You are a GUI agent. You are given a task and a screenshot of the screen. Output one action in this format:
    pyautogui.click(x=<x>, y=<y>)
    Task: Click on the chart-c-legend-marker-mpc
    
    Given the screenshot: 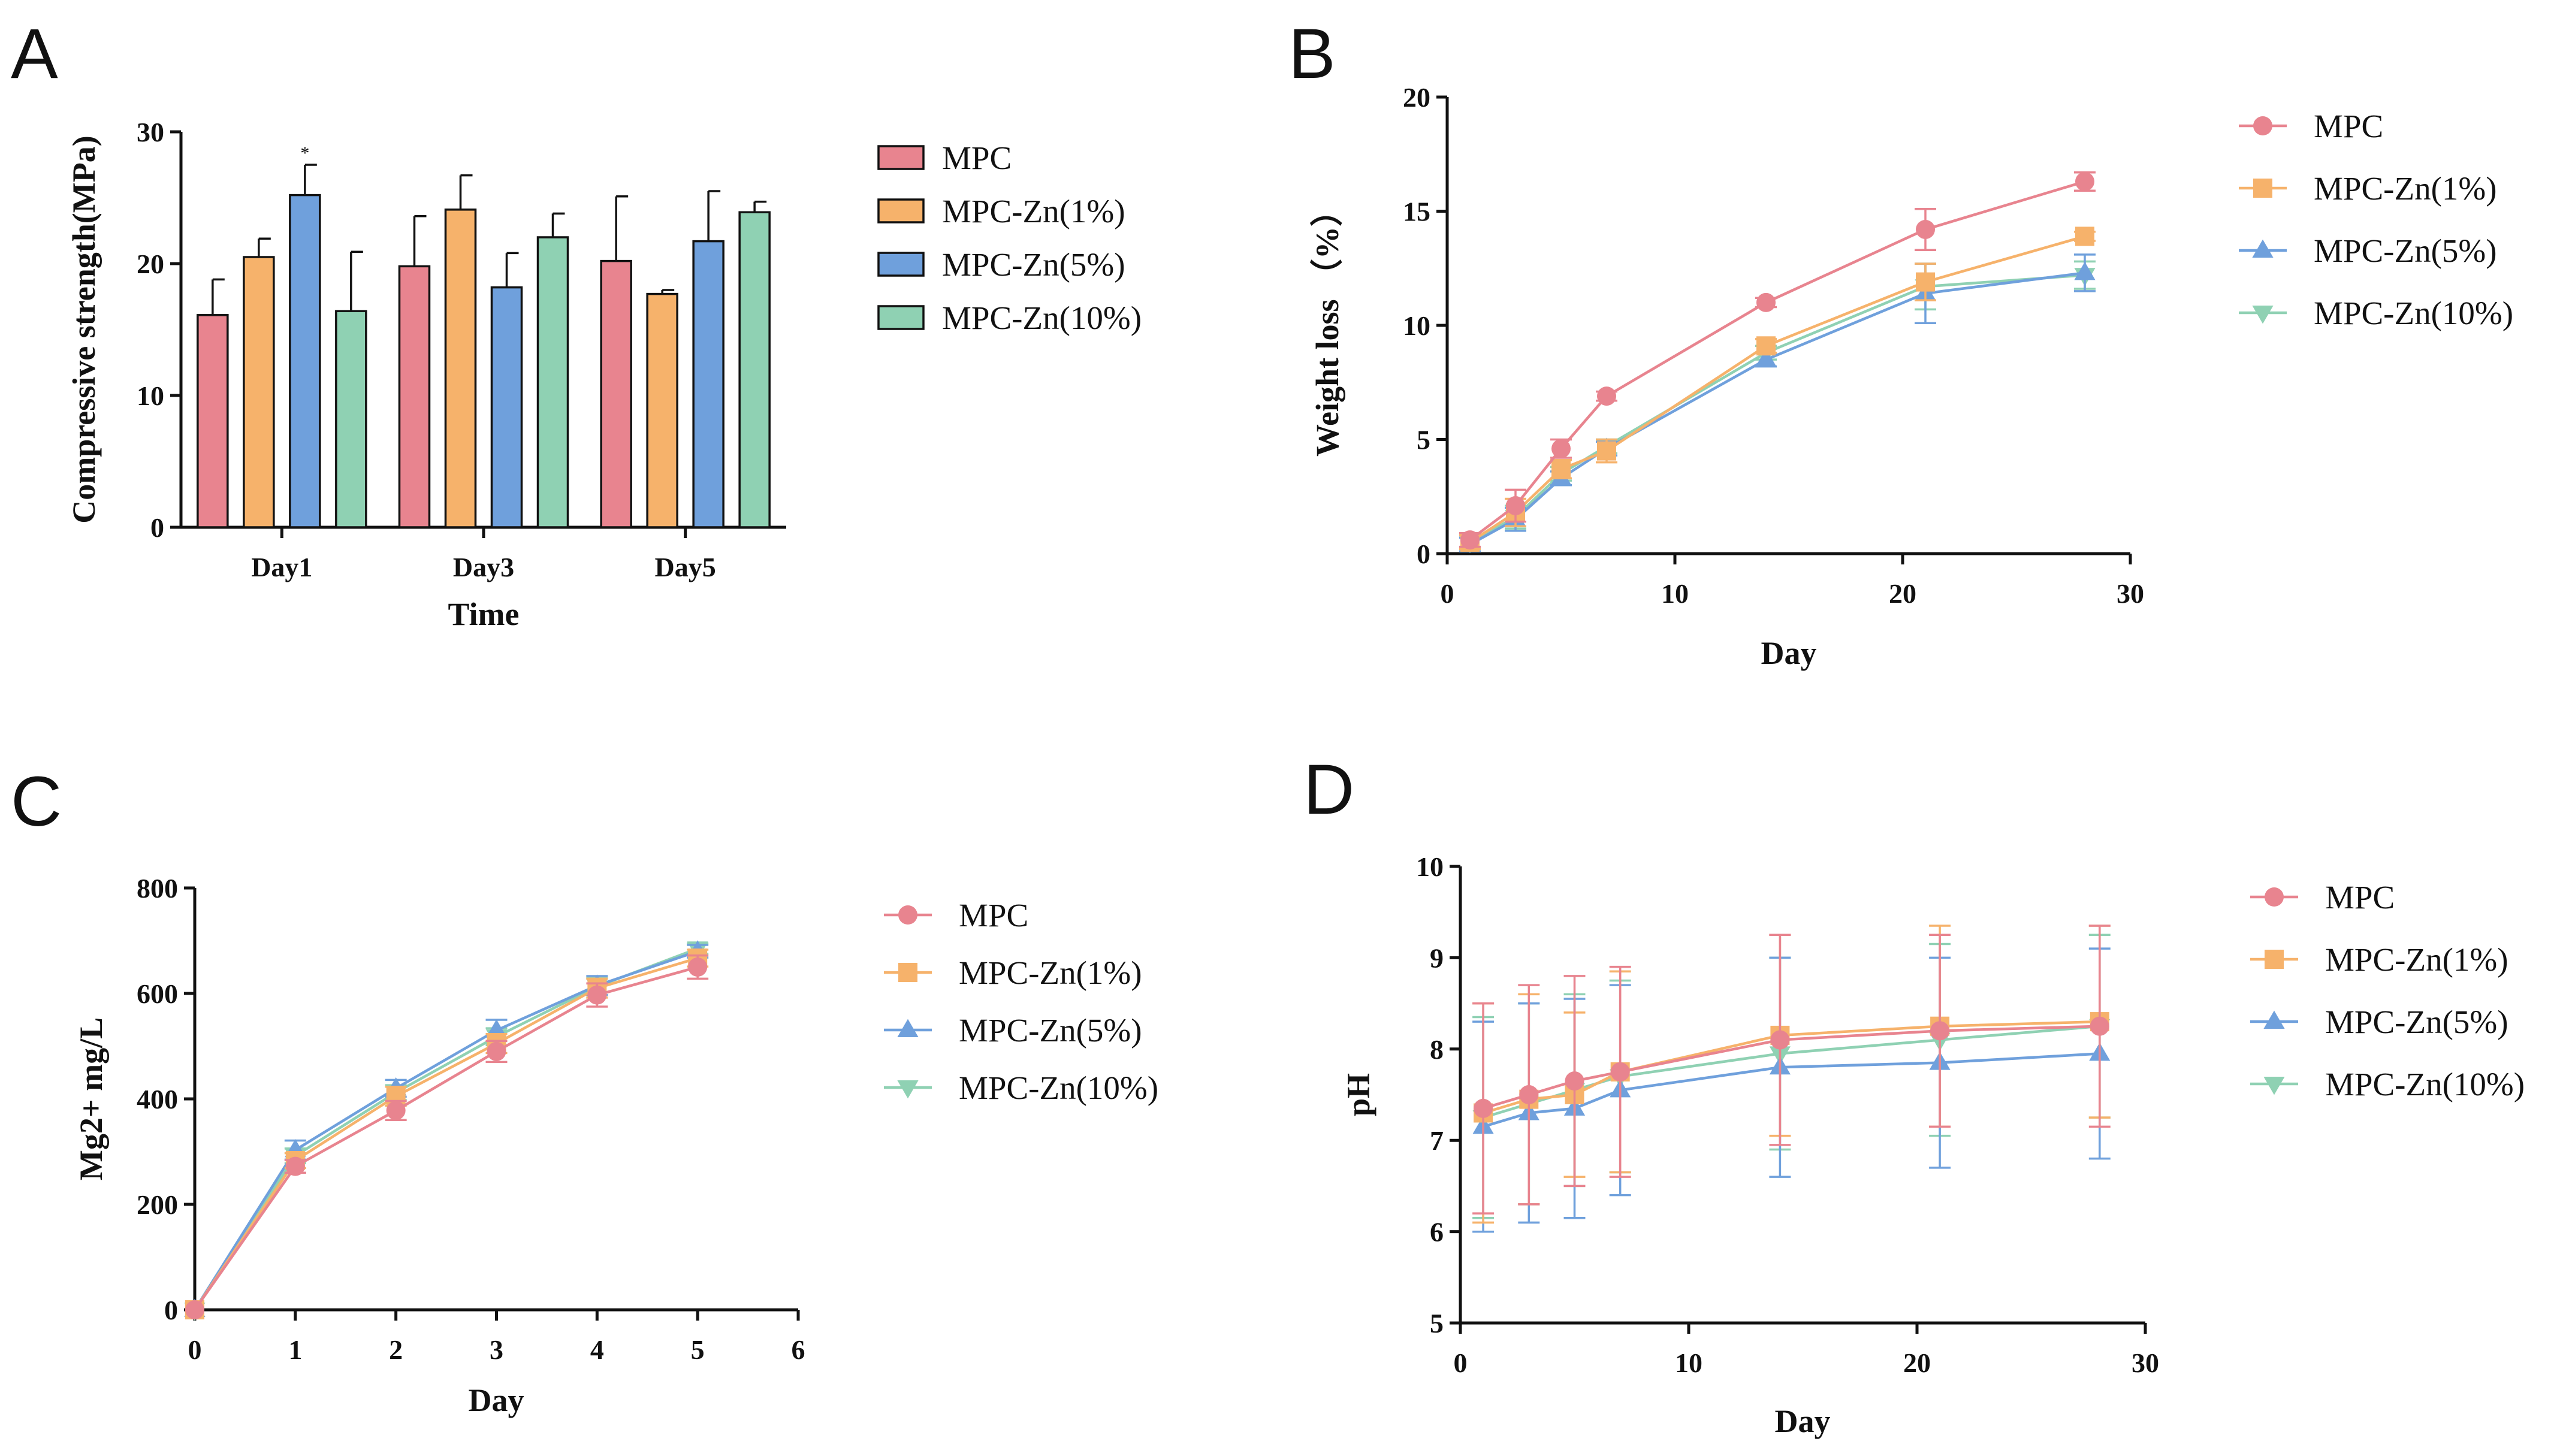 What is the action you would take?
    pyautogui.click(x=907, y=915)
    